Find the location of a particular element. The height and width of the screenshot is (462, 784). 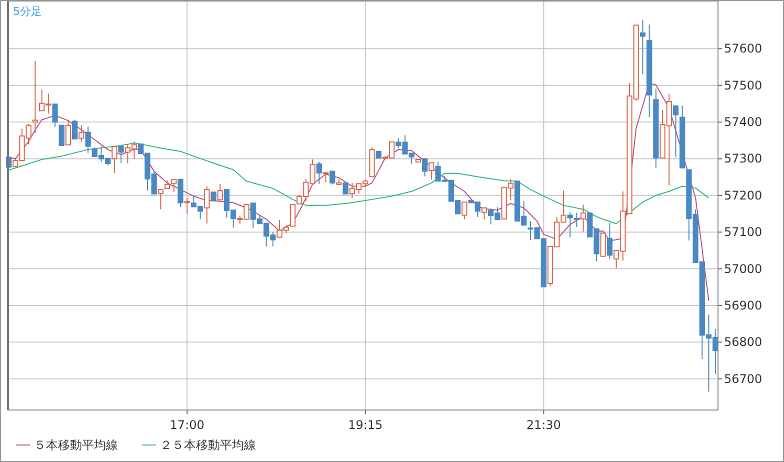

y-tick-label: 57400 is located at coordinates (743, 122).